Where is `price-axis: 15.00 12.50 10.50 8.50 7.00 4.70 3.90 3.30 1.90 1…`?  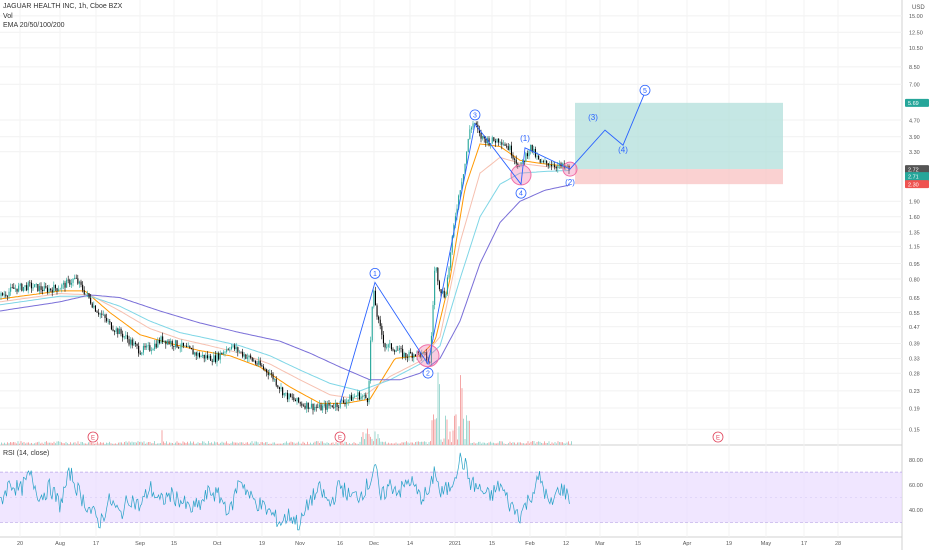
price-axis: 15.00 12.50 10.50 8.50 7.00 4.70 3.90 3.30 1.90 1… is located at coordinates (917, 264).